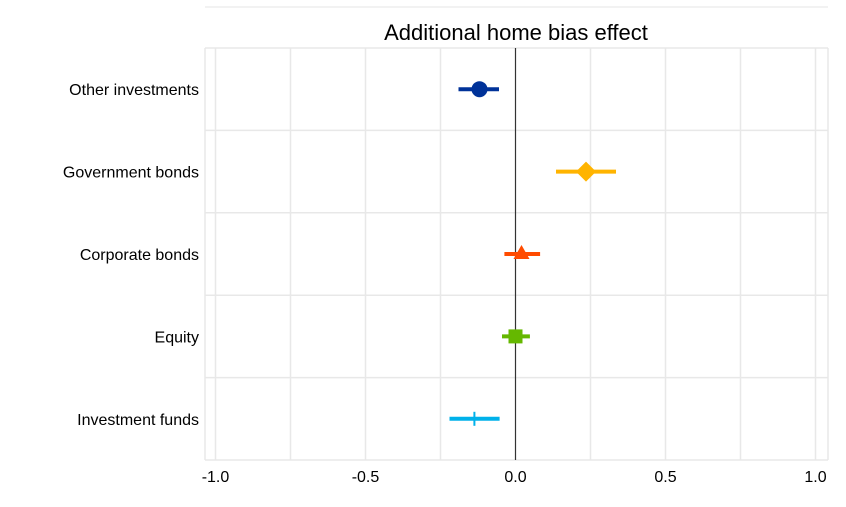  What do you see at coordinates (216, 477) in the screenshot?
I see `x-tick-label: -1.0` at bounding box center [216, 477].